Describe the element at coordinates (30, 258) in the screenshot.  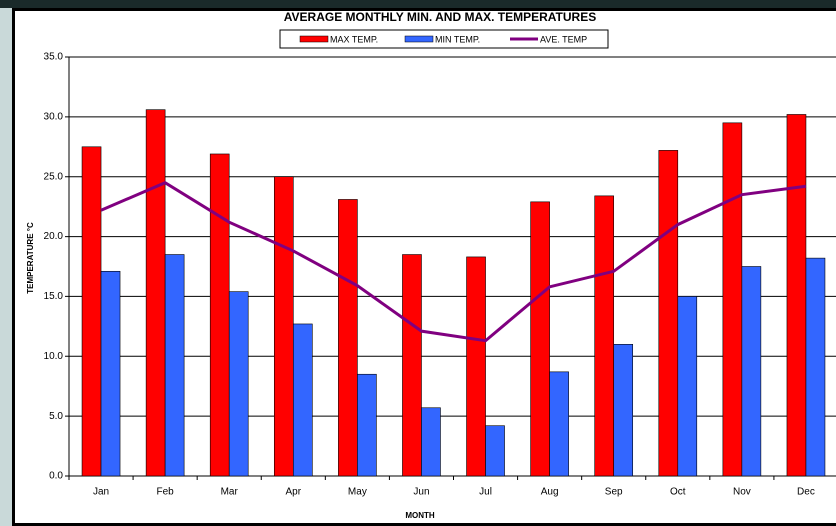
I see `y-axis-label: TEMPERATURE °C` at that location.